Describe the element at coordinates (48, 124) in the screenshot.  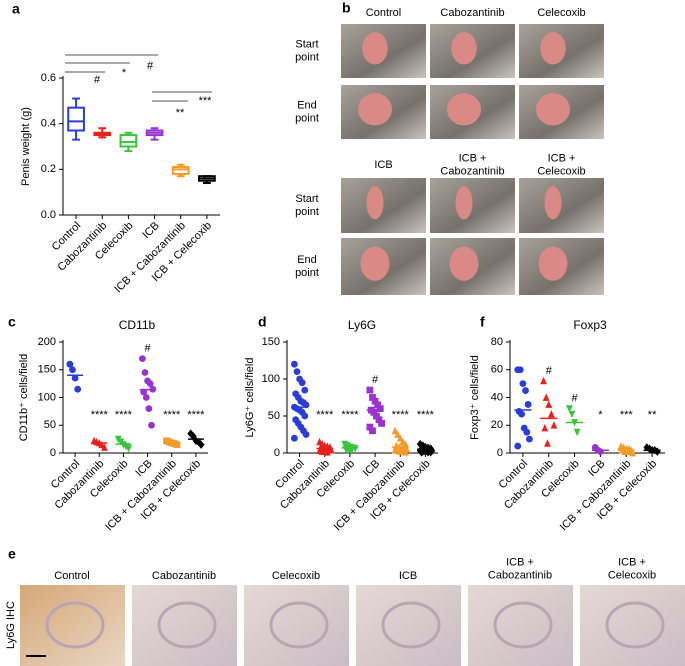
I see `y-tick-label: 0.4` at that location.